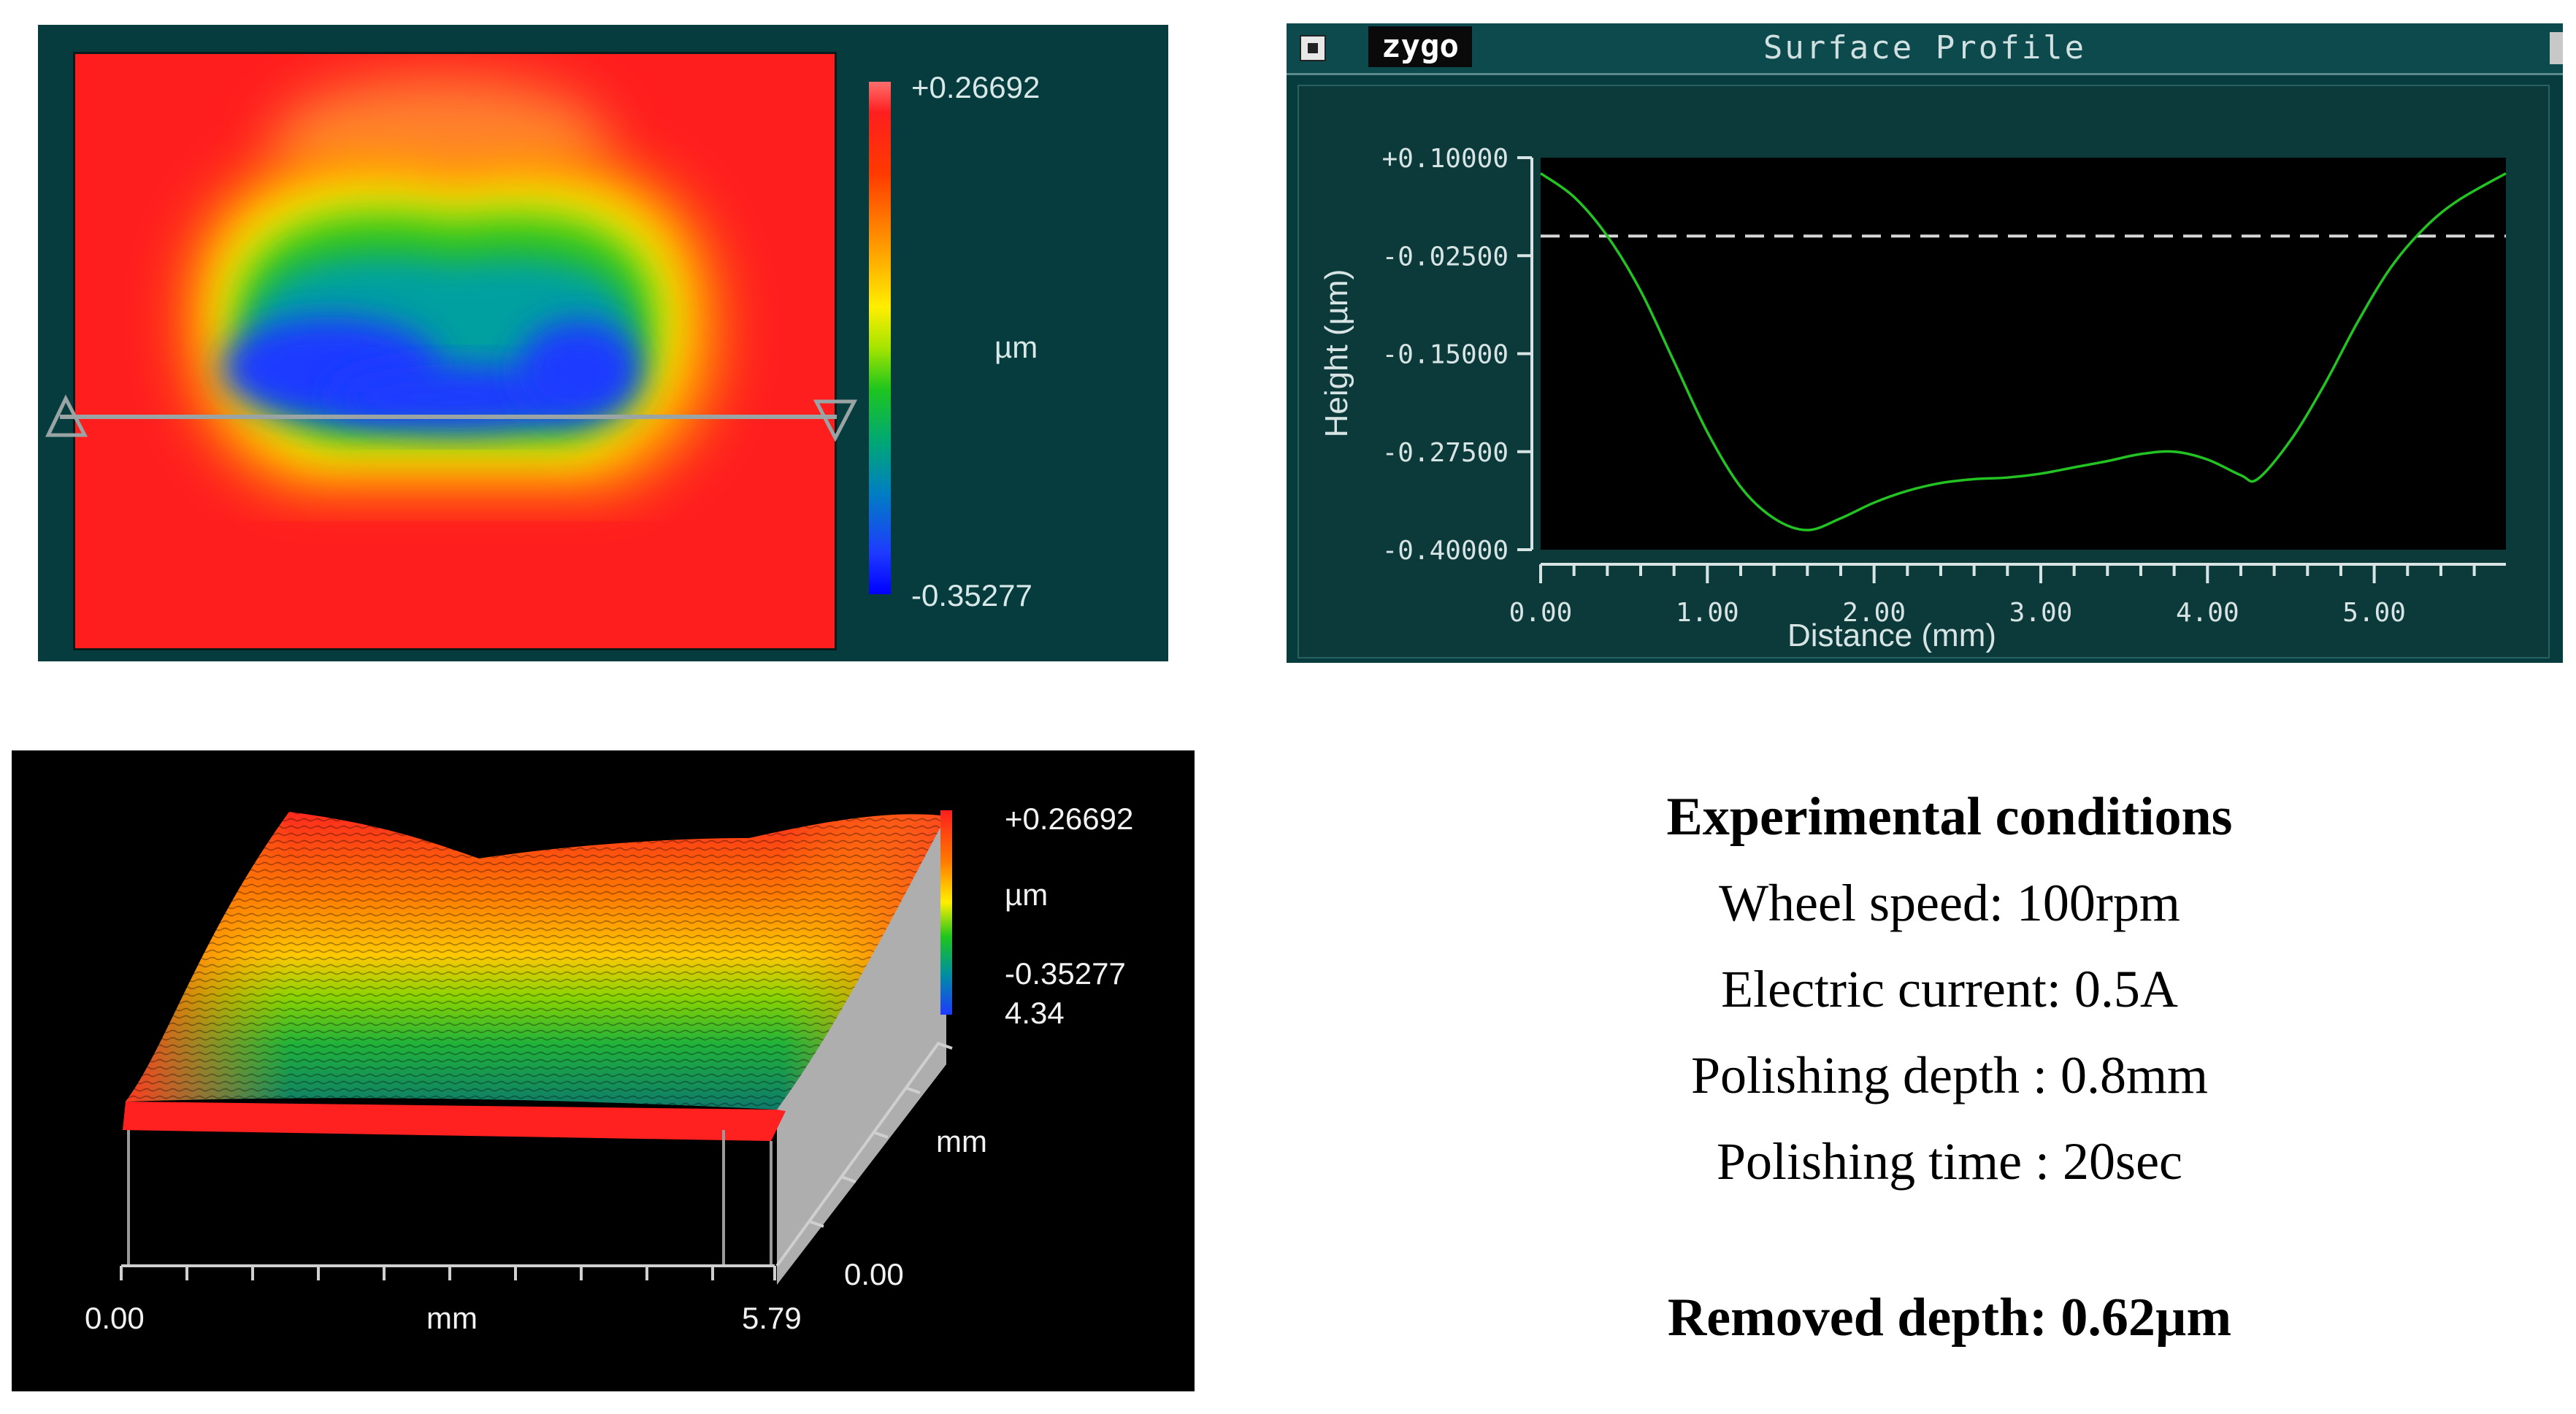  I want to click on window-edge-control, so click(2556, 48).